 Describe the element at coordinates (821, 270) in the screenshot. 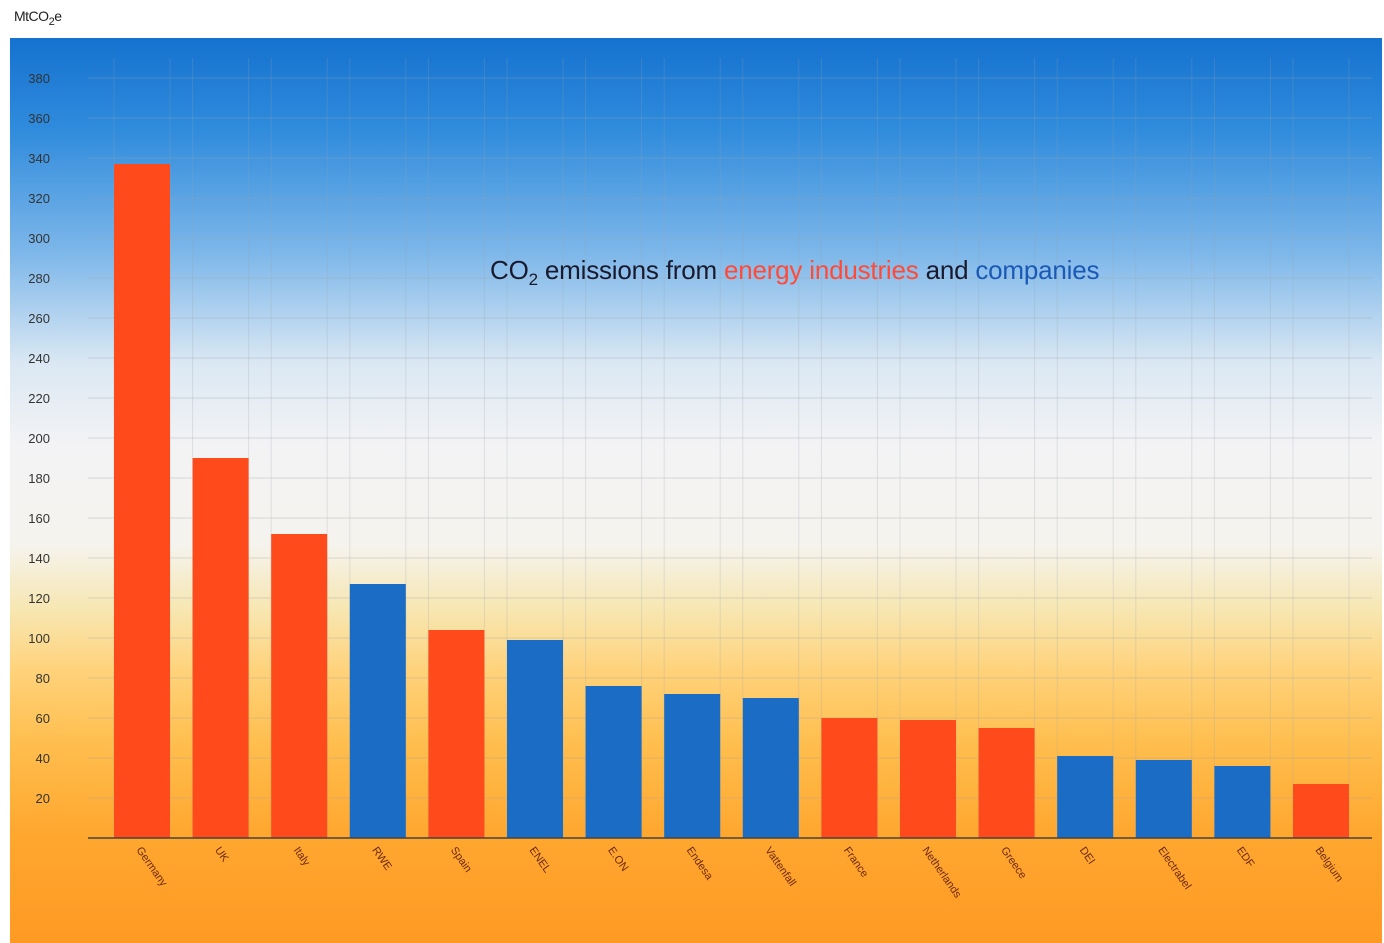

I see `legend-energy-industries: energy industries` at that location.